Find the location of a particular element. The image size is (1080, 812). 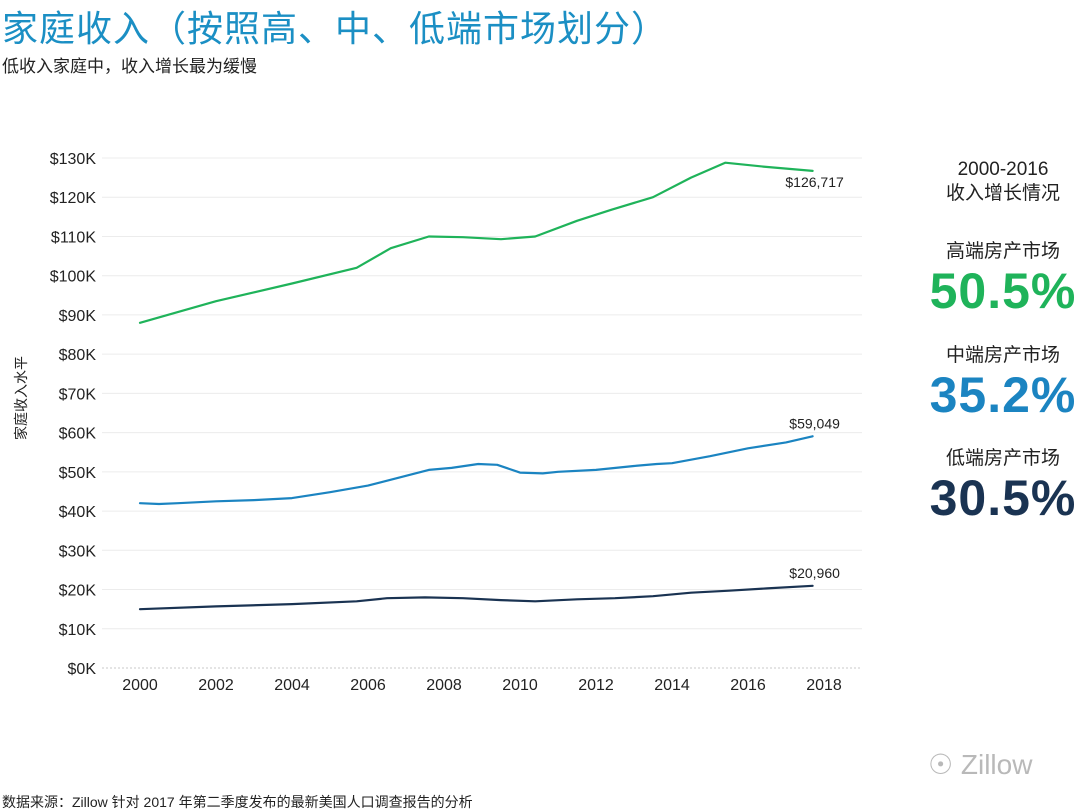

y-tick-label: $110K is located at coordinates (73, 237).